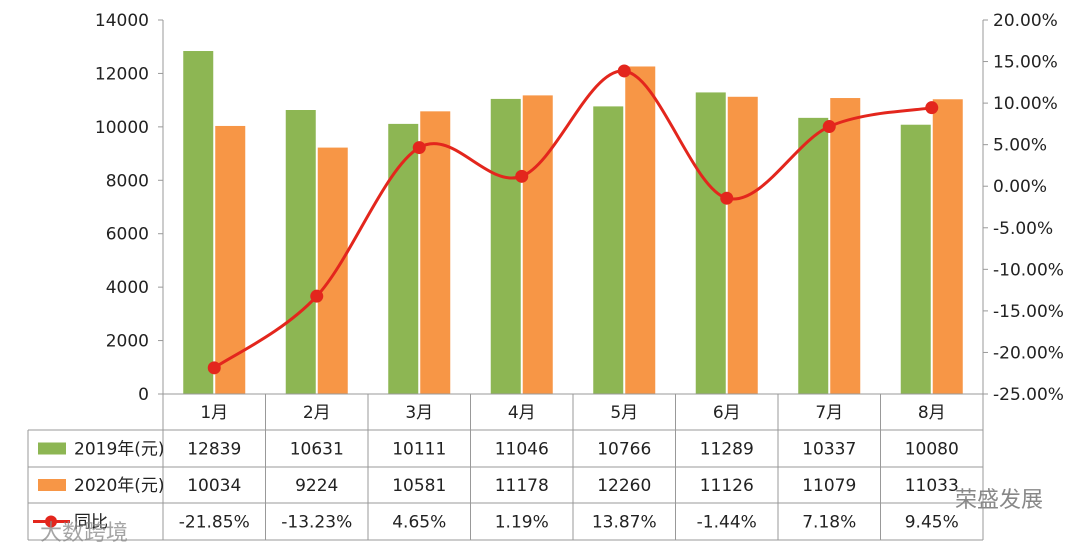 The width and height of the screenshot is (1080, 549). Describe the element at coordinates (999, 500) in the screenshot. I see `watermark-right: 荣盛发展` at that location.